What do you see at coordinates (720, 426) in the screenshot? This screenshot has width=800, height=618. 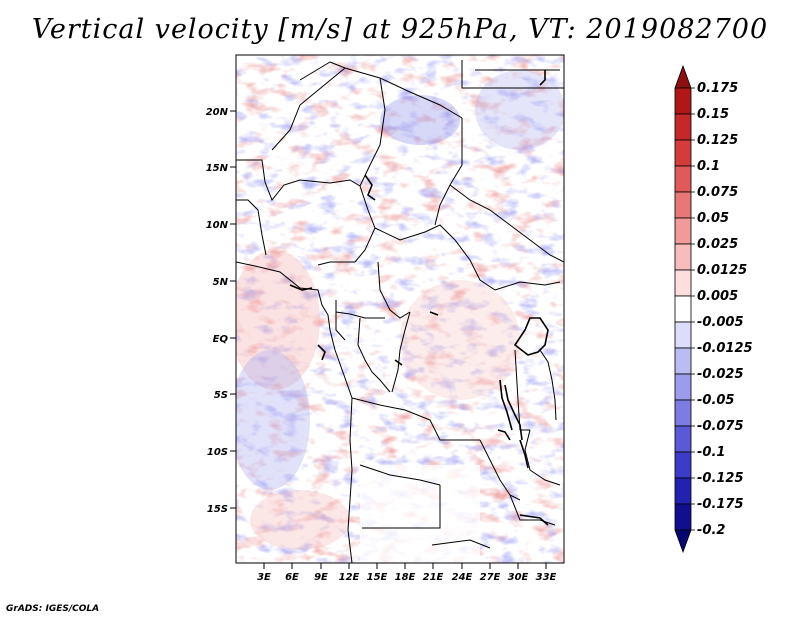 I see `colorbar-label: -0.075` at bounding box center [720, 426].